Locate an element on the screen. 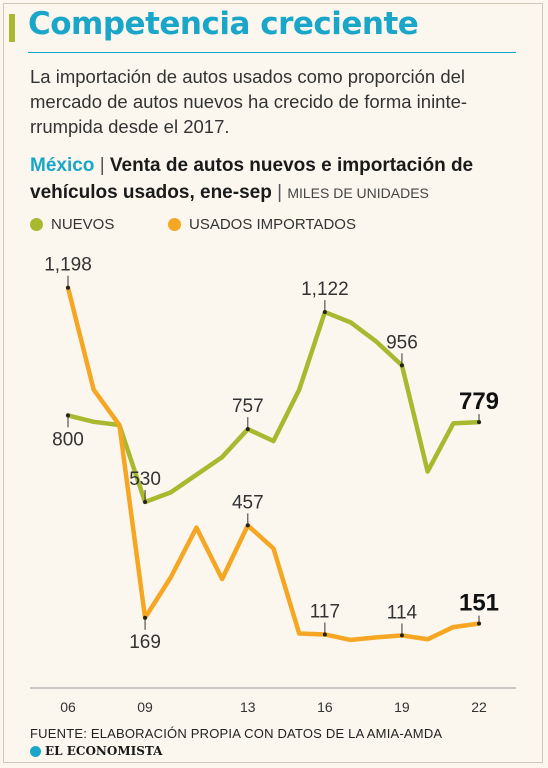  brand-globe-icon is located at coordinates (35, 751).